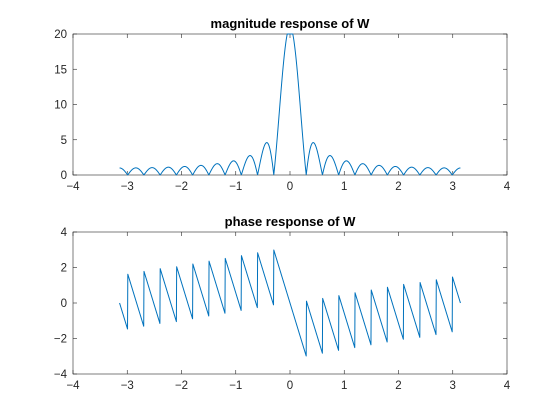  I want to click on phase-xtick-label: 2, so click(398, 386).